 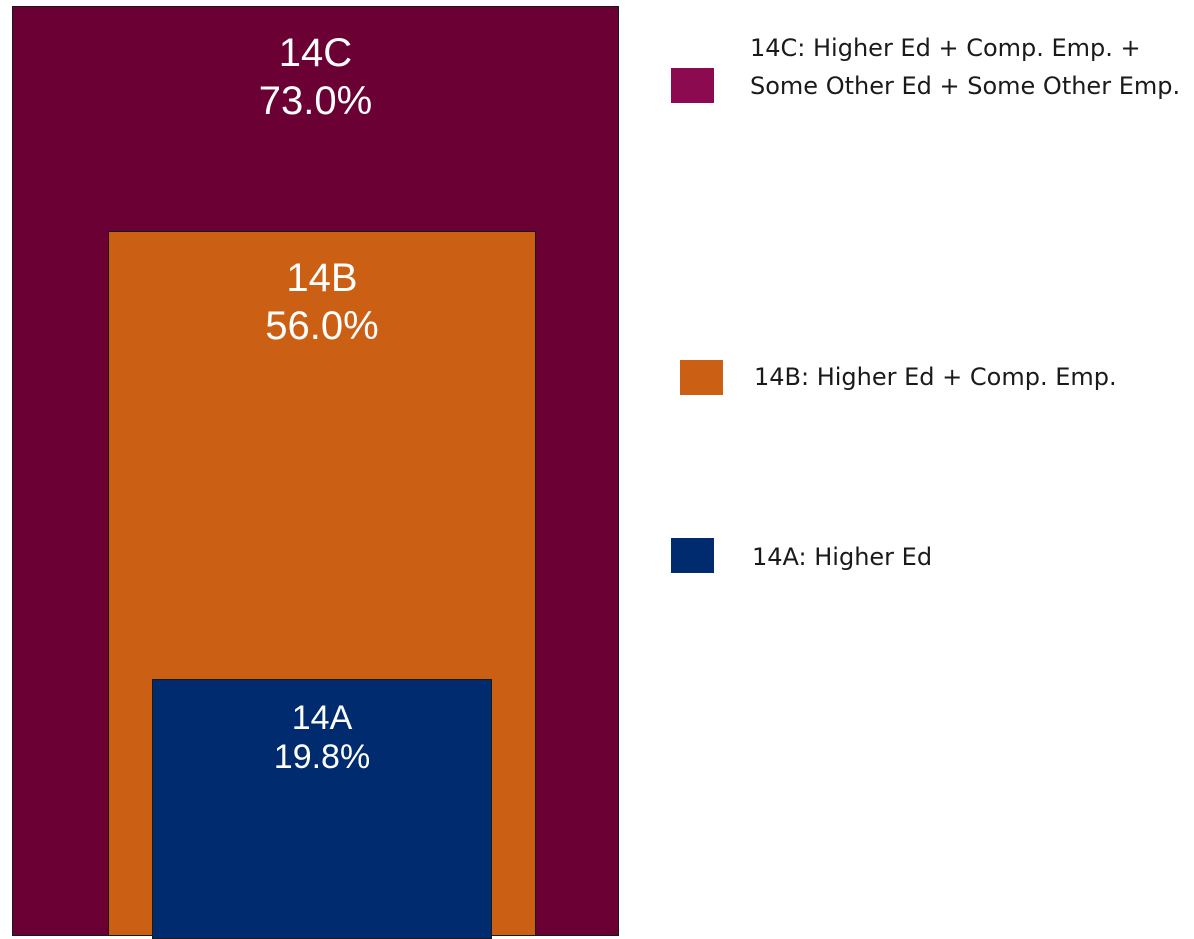 I want to click on box-14a-value: 19.8%, so click(x=322, y=757).